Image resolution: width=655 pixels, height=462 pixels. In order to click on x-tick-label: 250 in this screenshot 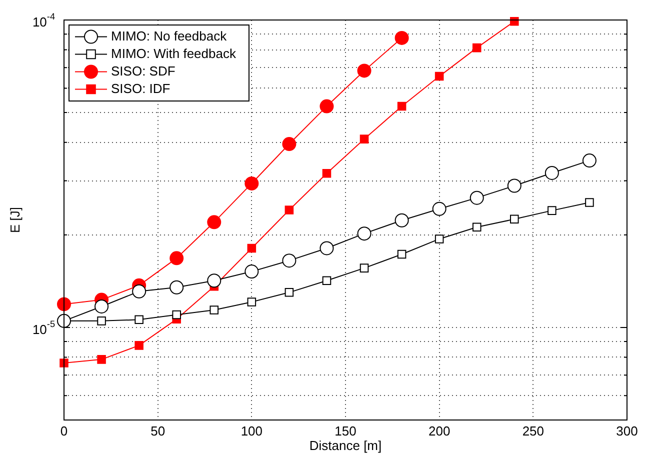, I will do `click(533, 430)`.